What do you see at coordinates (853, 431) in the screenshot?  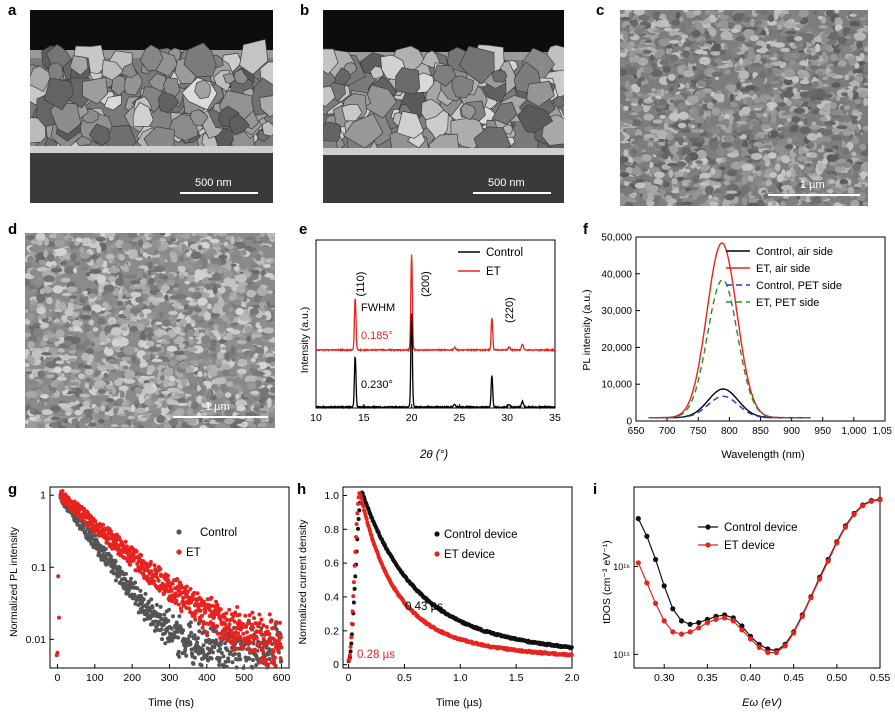 I see `x-tick-label: 1,000` at bounding box center [853, 431].